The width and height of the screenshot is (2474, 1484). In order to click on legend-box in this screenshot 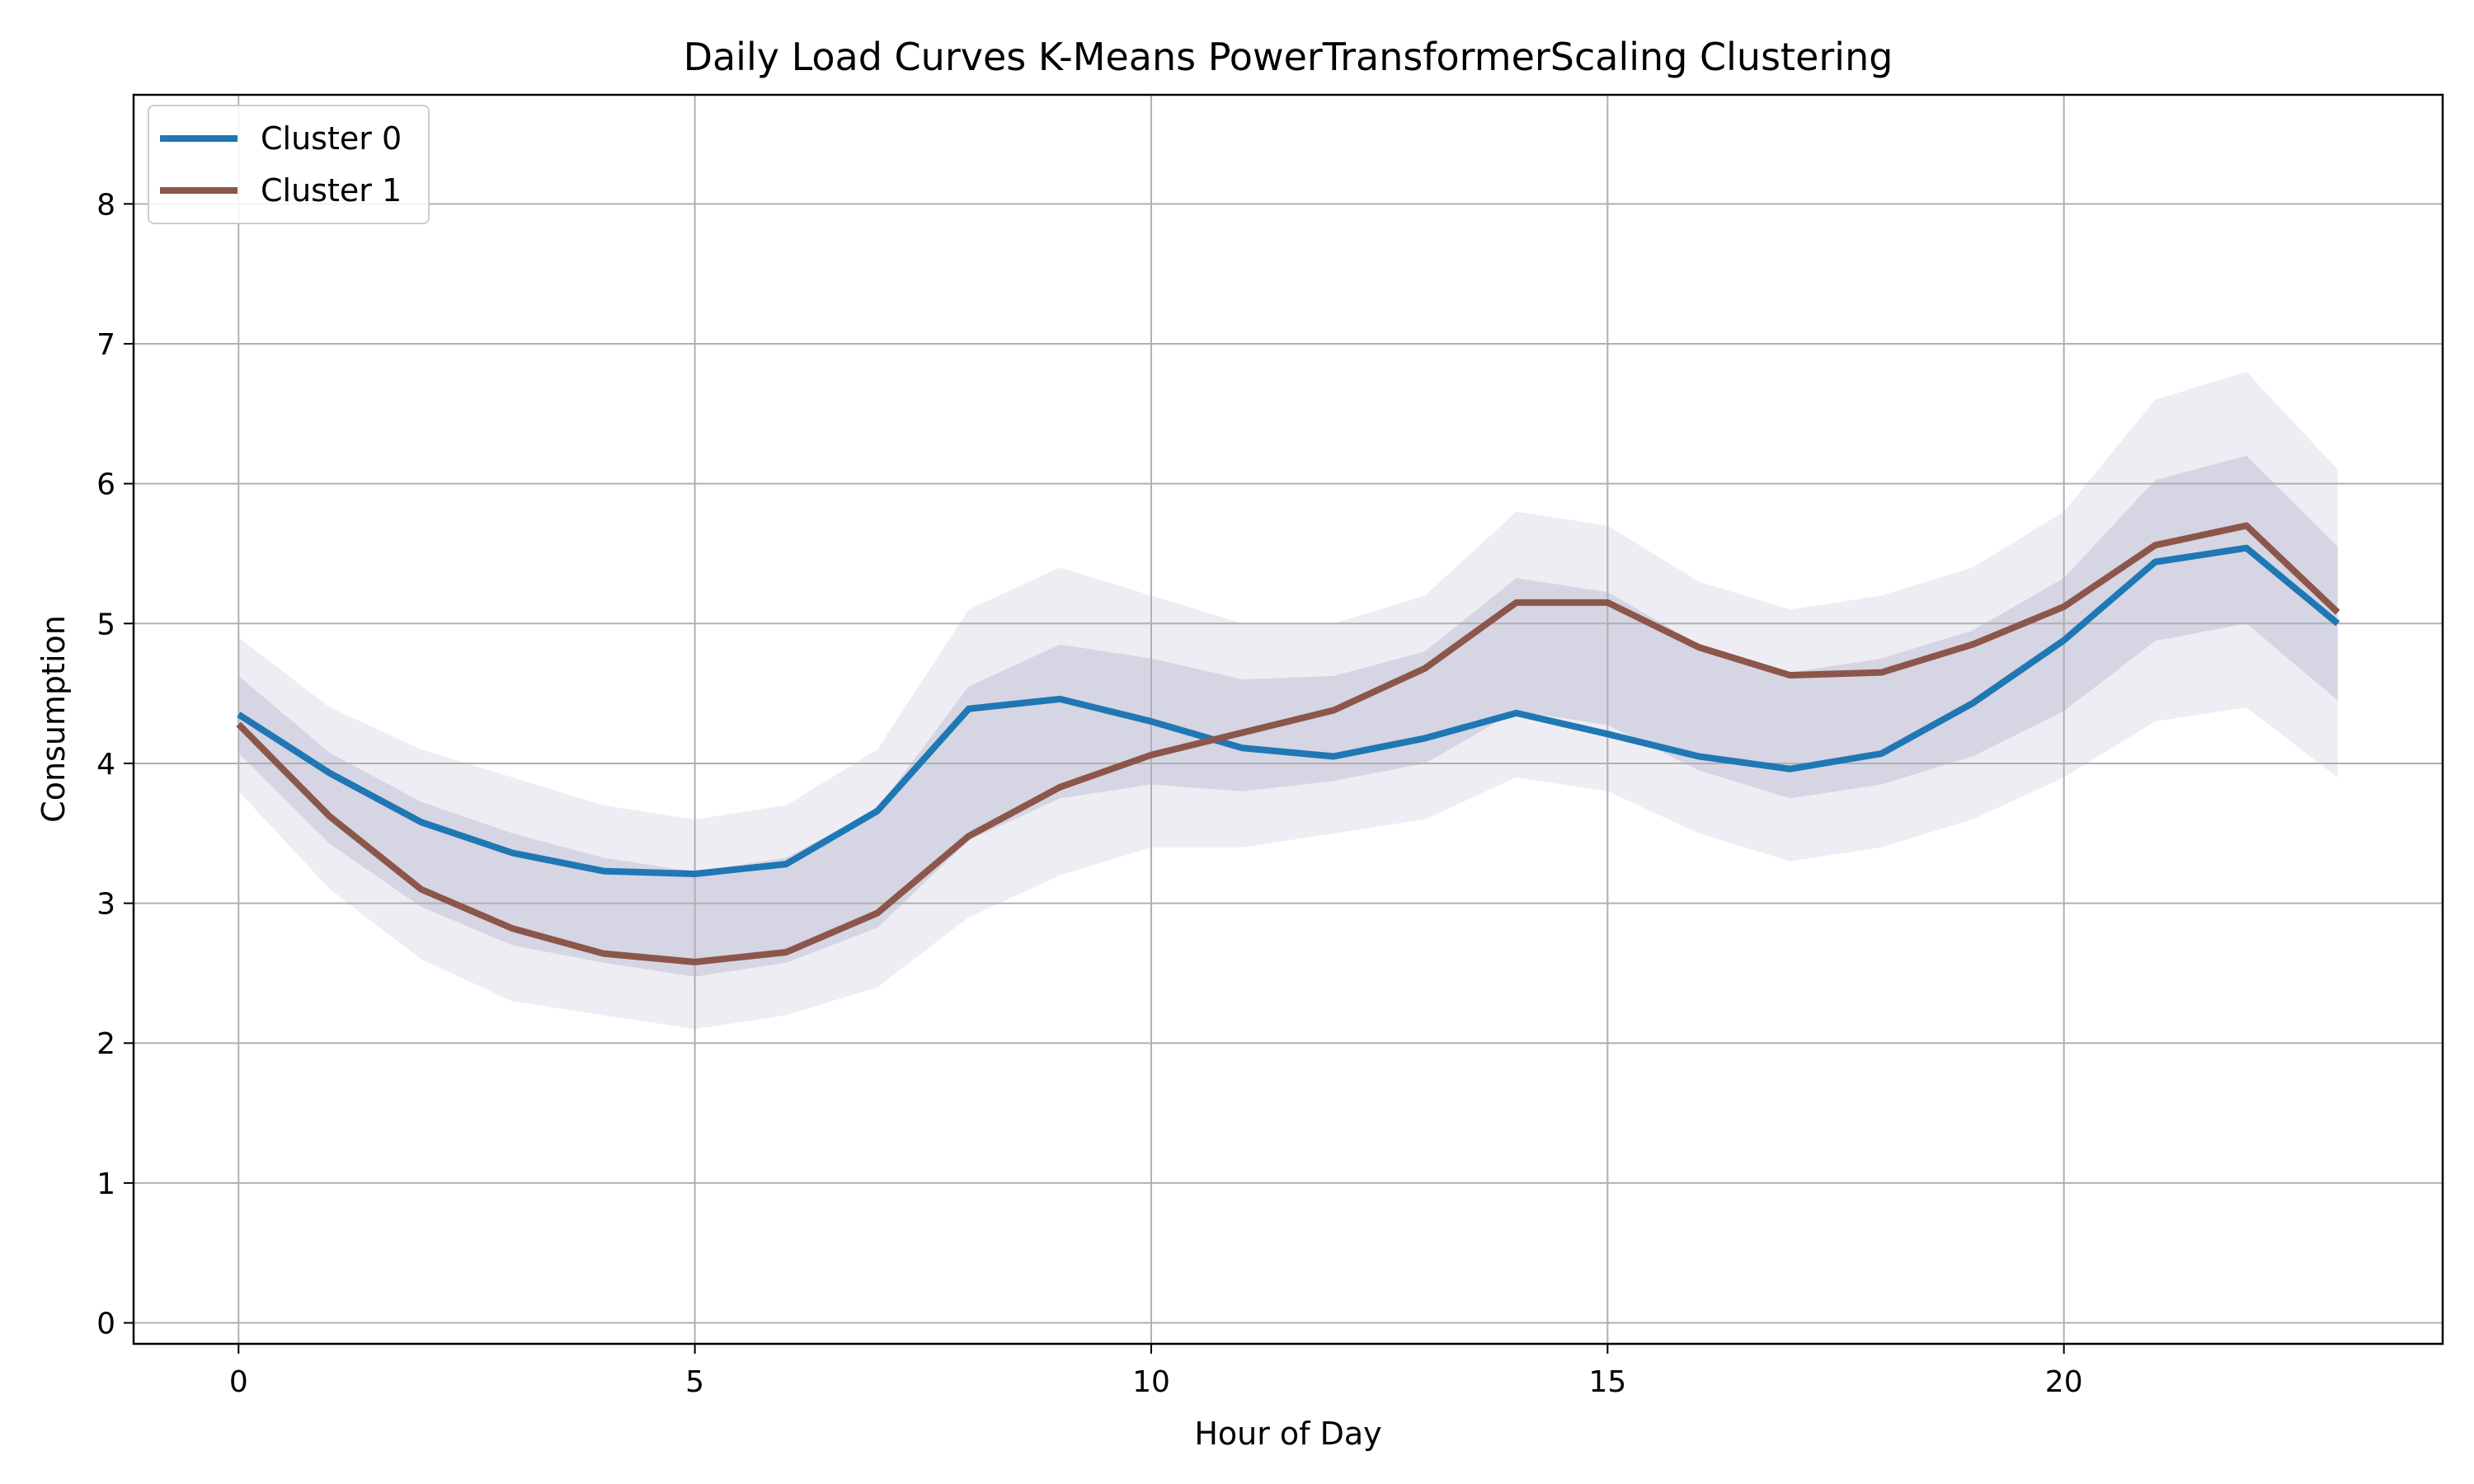, I will do `click(289, 164)`.